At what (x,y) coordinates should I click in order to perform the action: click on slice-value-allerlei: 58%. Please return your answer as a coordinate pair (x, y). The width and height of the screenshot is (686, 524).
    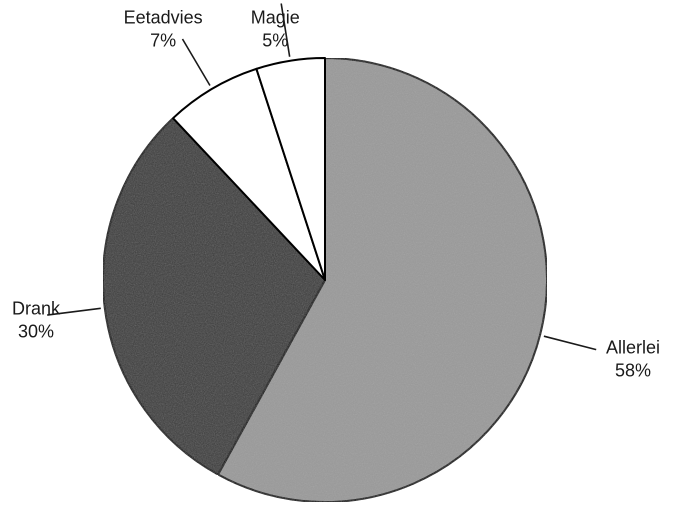
    Looking at the image, I should click on (633, 371).